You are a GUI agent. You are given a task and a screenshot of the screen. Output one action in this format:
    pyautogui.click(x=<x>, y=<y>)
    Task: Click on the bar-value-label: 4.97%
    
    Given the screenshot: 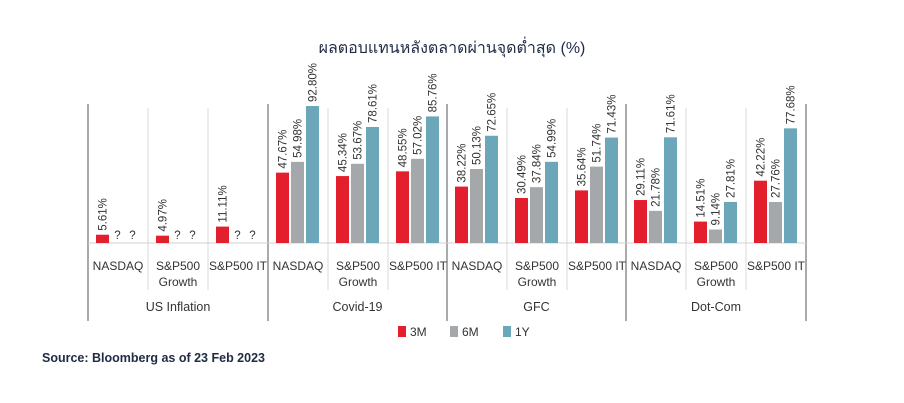 What is the action you would take?
    pyautogui.click(x=164, y=215)
    